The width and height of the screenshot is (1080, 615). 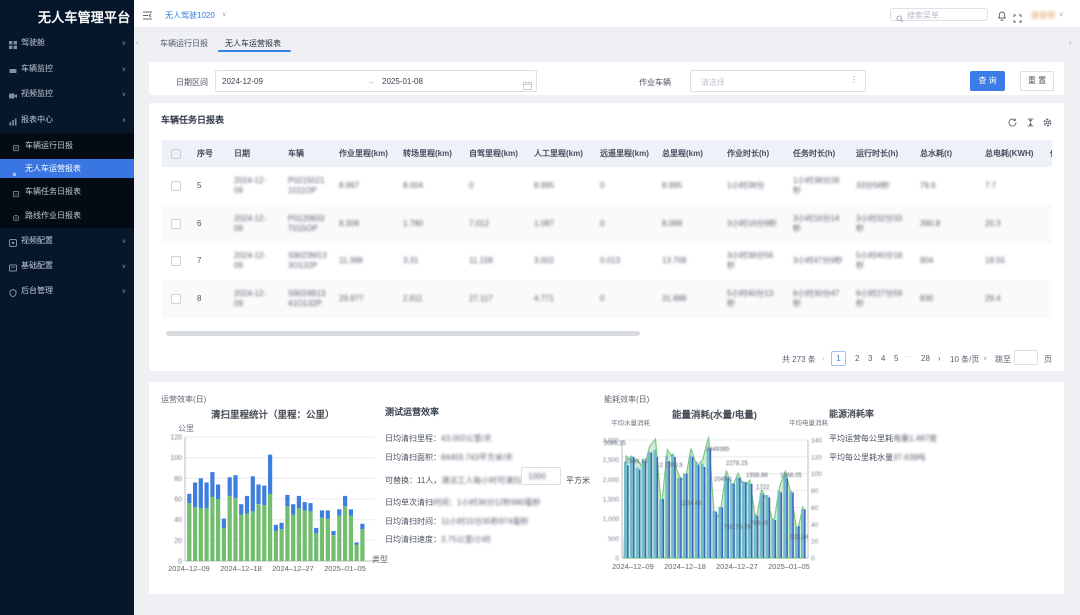 I want to click on svg-text: 1254.45, so click(x=691, y=504).